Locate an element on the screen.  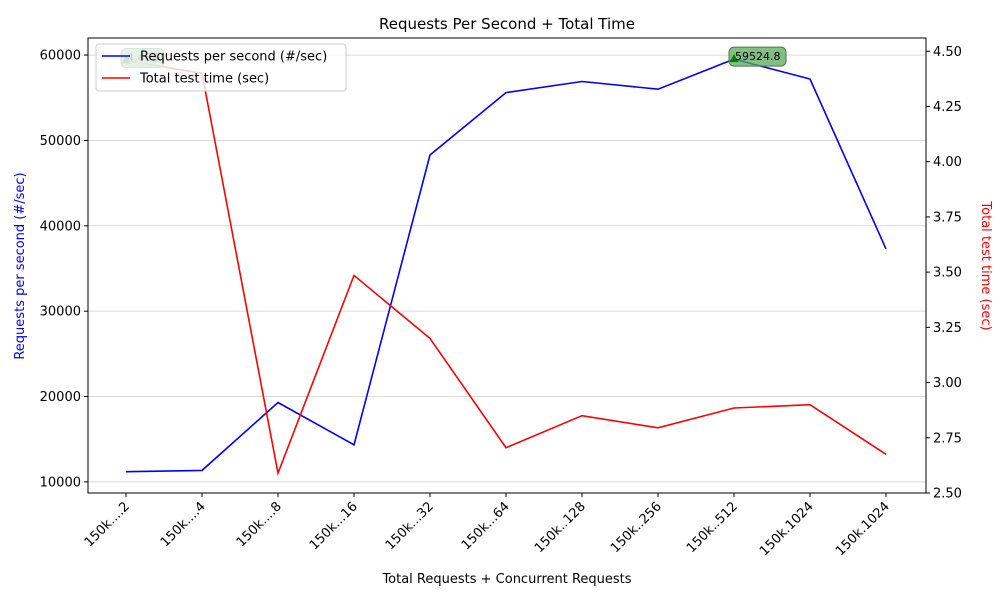
y-tick-label-right: 4.50 is located at coordinates (947, 52).